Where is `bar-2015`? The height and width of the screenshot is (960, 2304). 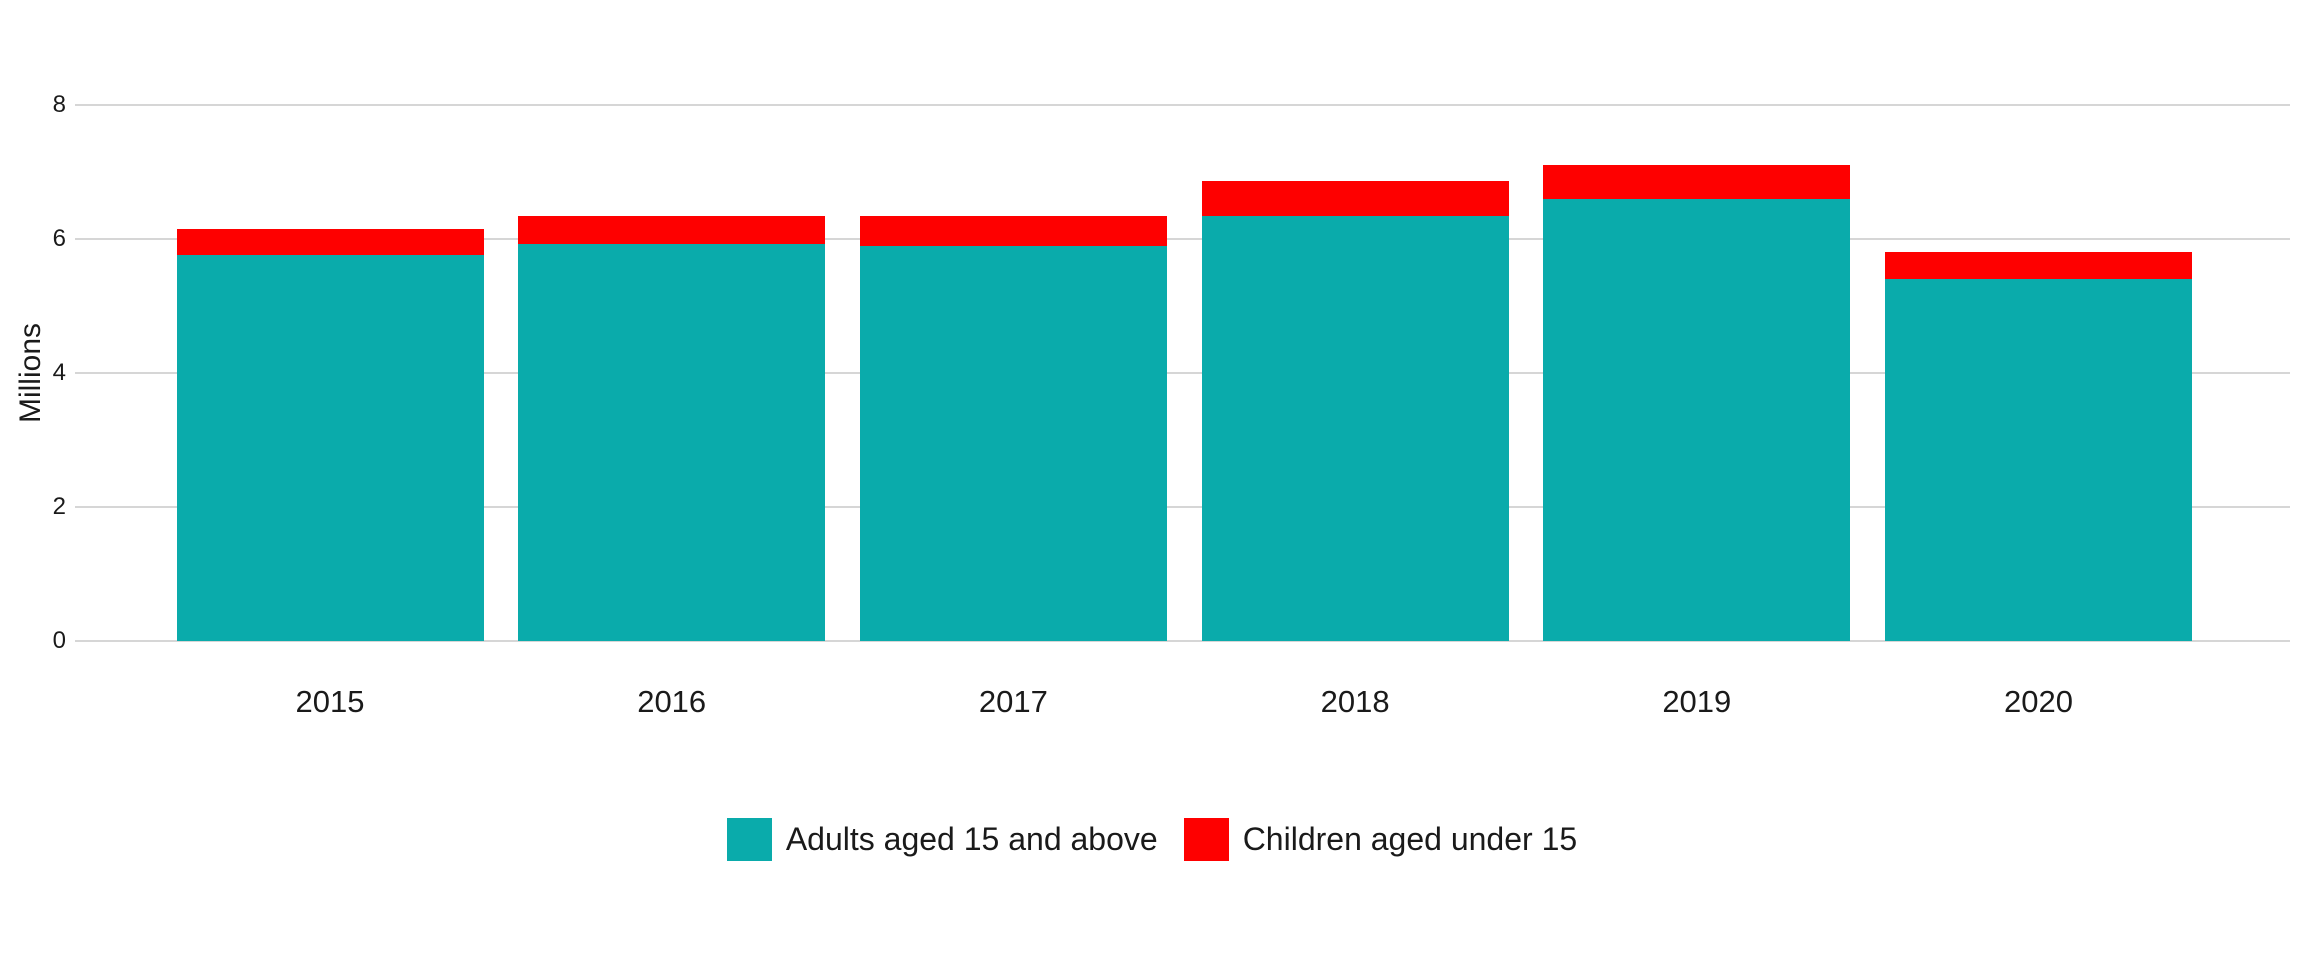 bar-2015 is located at coordinates (330, 434).